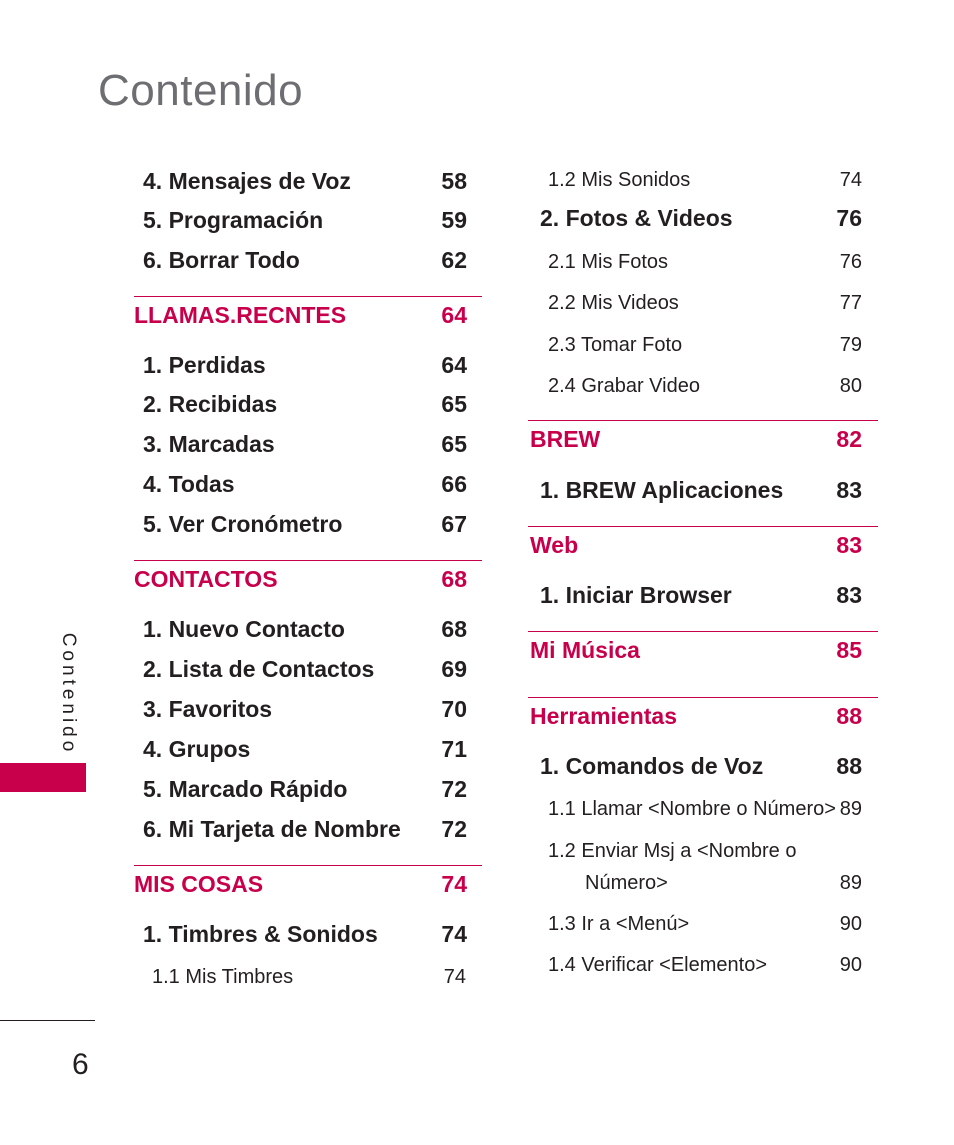  What do you see at coordinates (636, 595) in the screenshot?
I see `toc-entry-label: 1. Iniciar Browser` at bounding box center [636, 595].